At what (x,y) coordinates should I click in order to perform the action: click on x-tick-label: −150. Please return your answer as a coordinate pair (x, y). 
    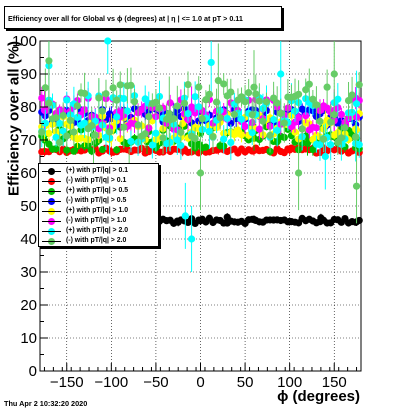
    Looking at the image, I should click on (67, 382).